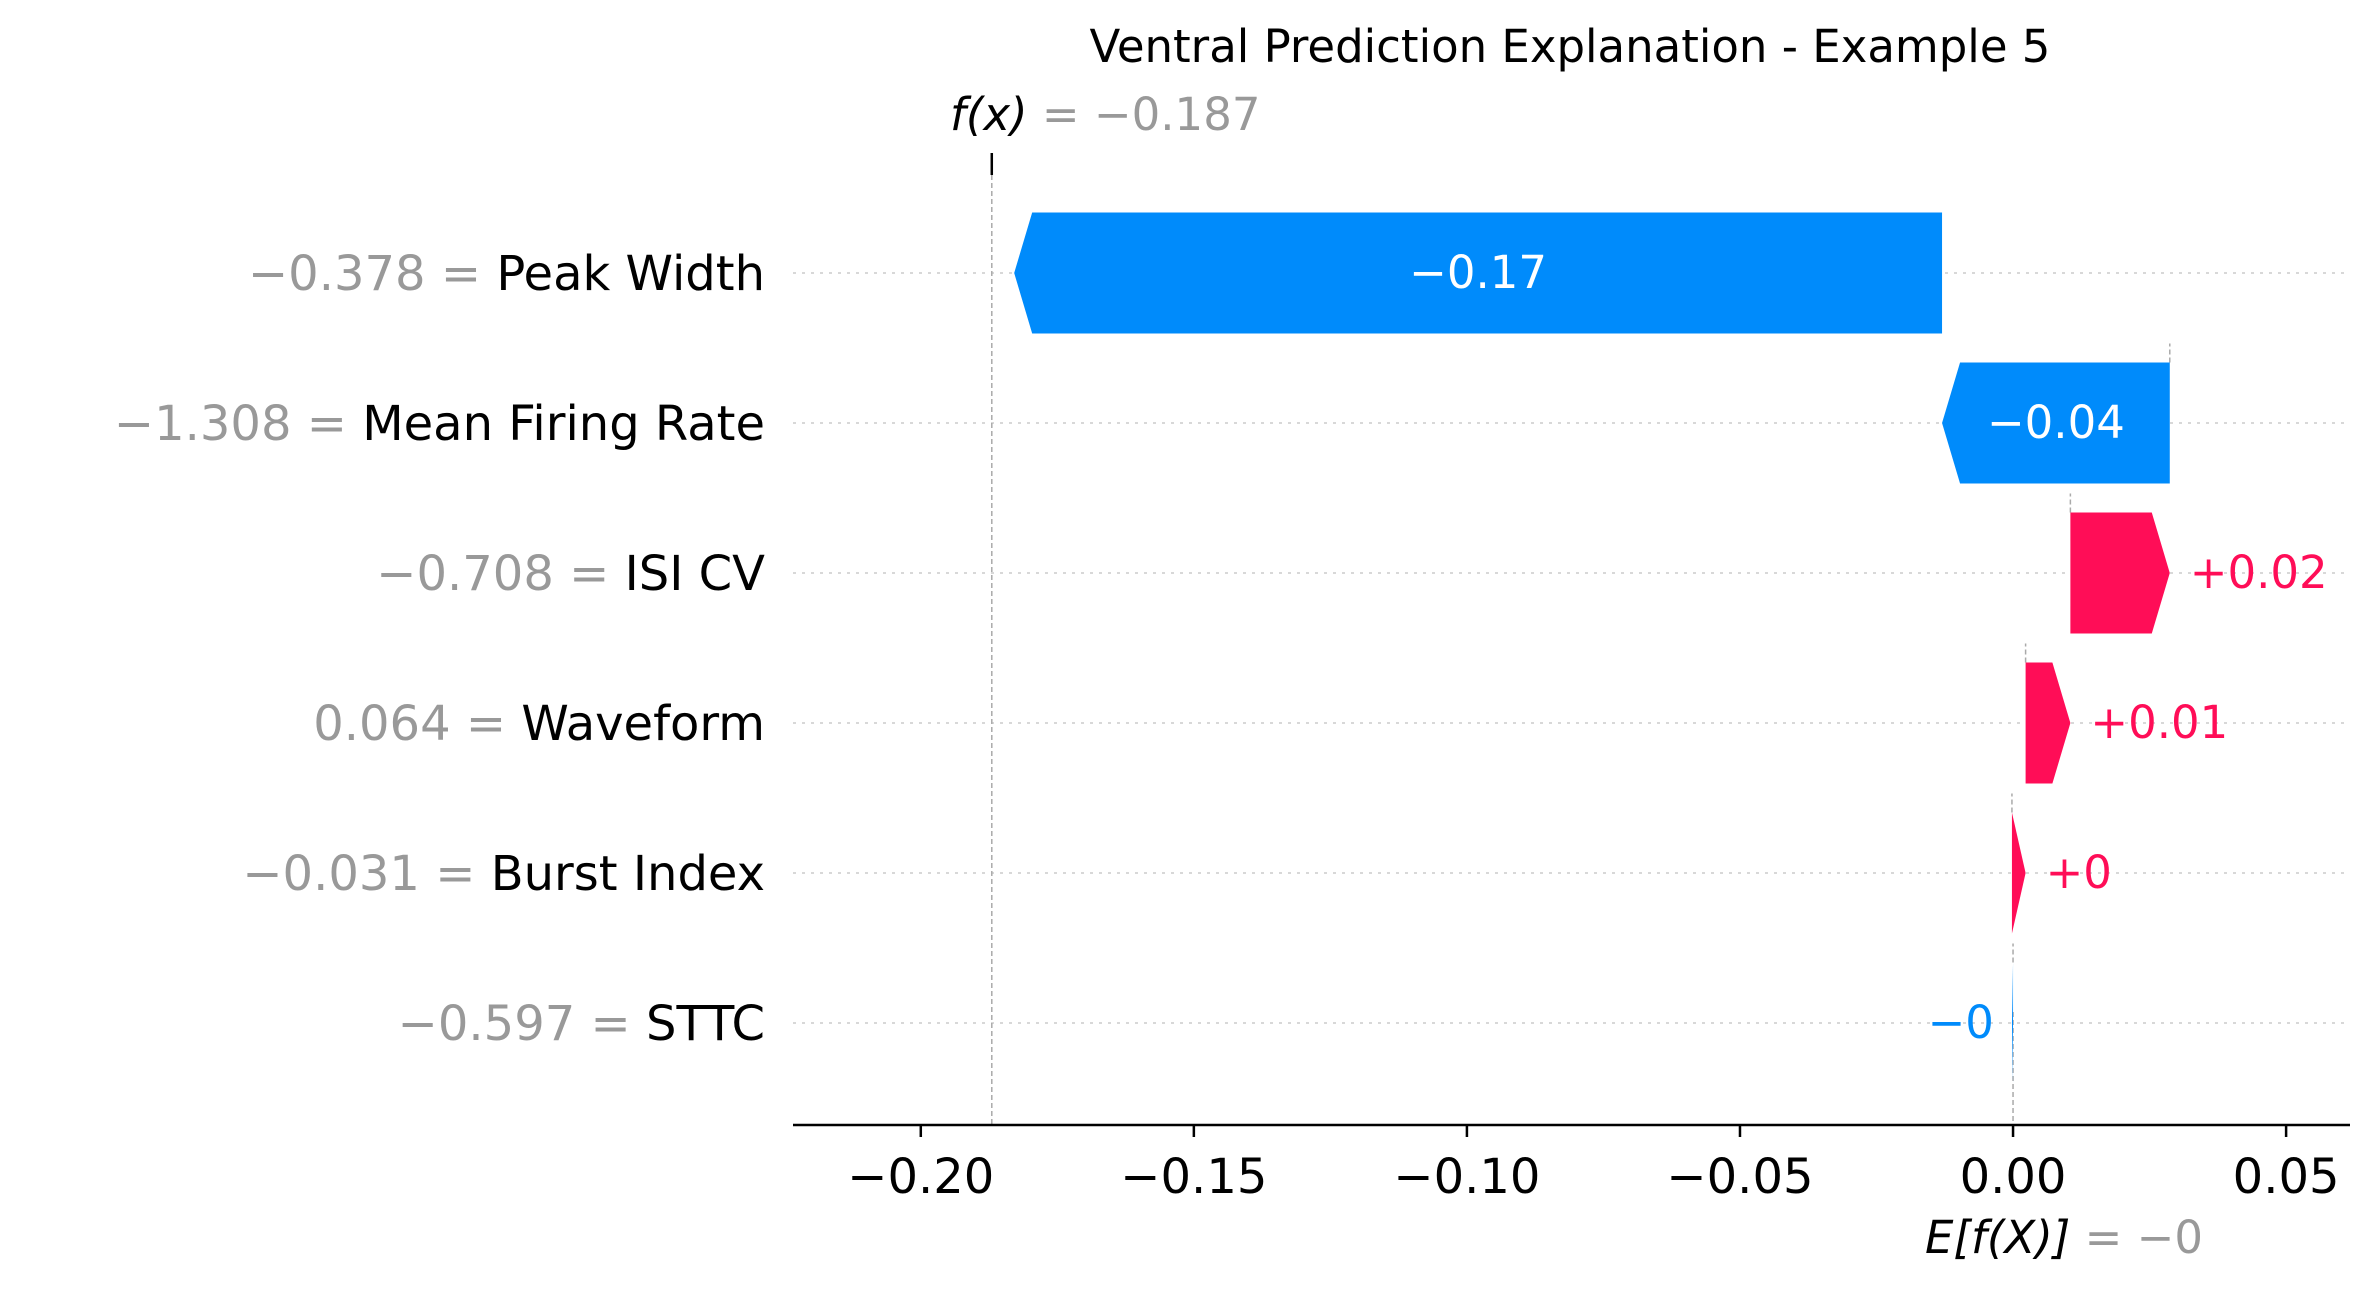 Image resolution: width=2371 pixels, height=1290 pixels. I want to click on bar-label-0: −0.17, so click(1478, 272).